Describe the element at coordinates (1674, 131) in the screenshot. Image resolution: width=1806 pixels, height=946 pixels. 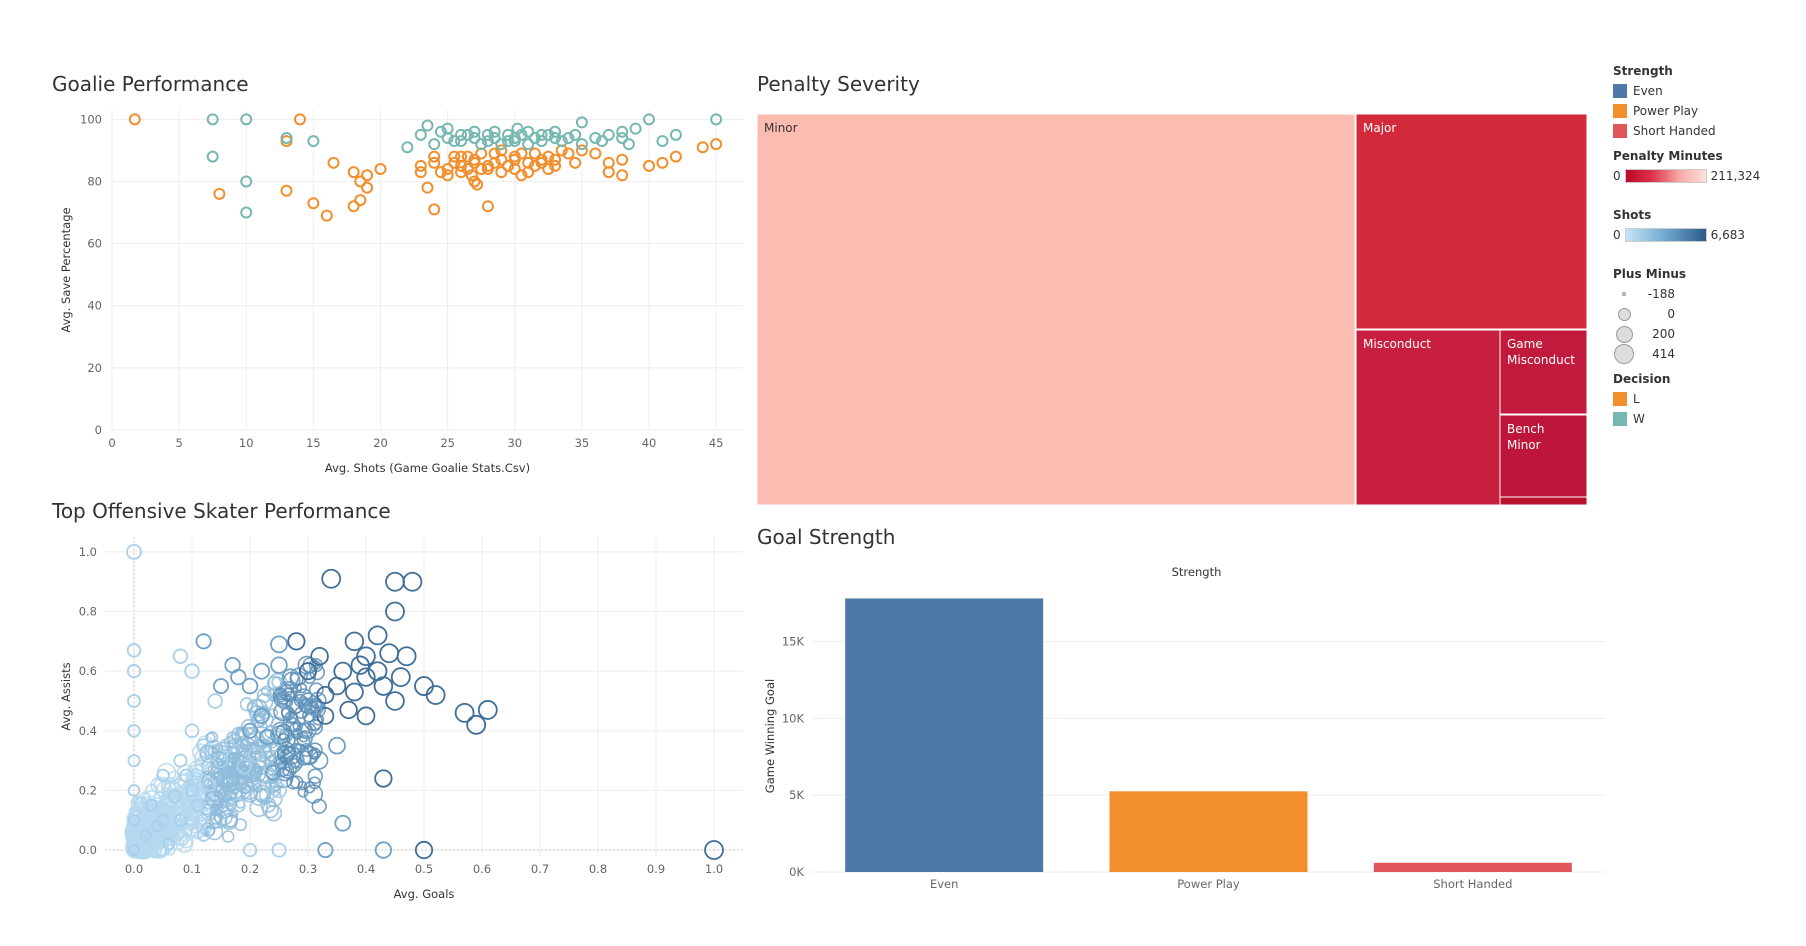
I see `legend-label-short-handed: Short Handed` at that location.